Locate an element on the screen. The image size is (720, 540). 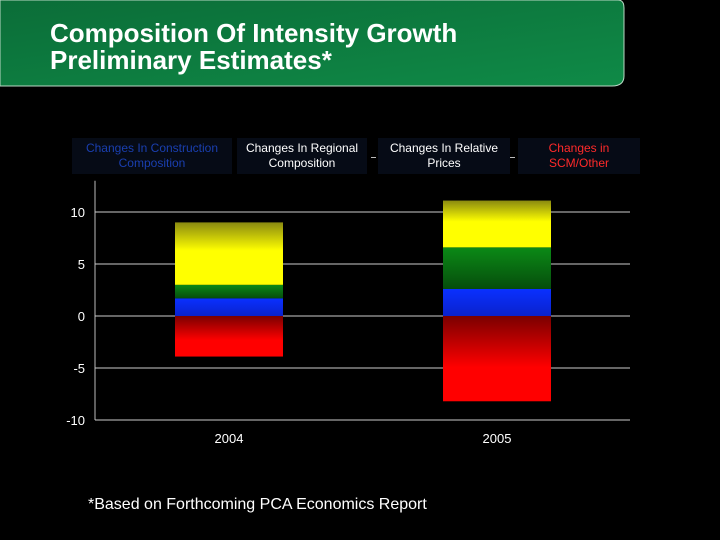
x-tick-label: 2004 is located at coordinates (229, 438).